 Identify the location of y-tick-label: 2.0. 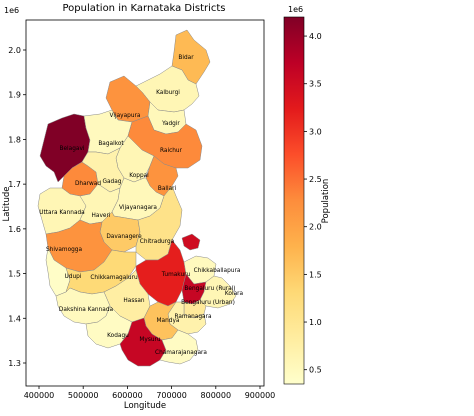
(14, 50).